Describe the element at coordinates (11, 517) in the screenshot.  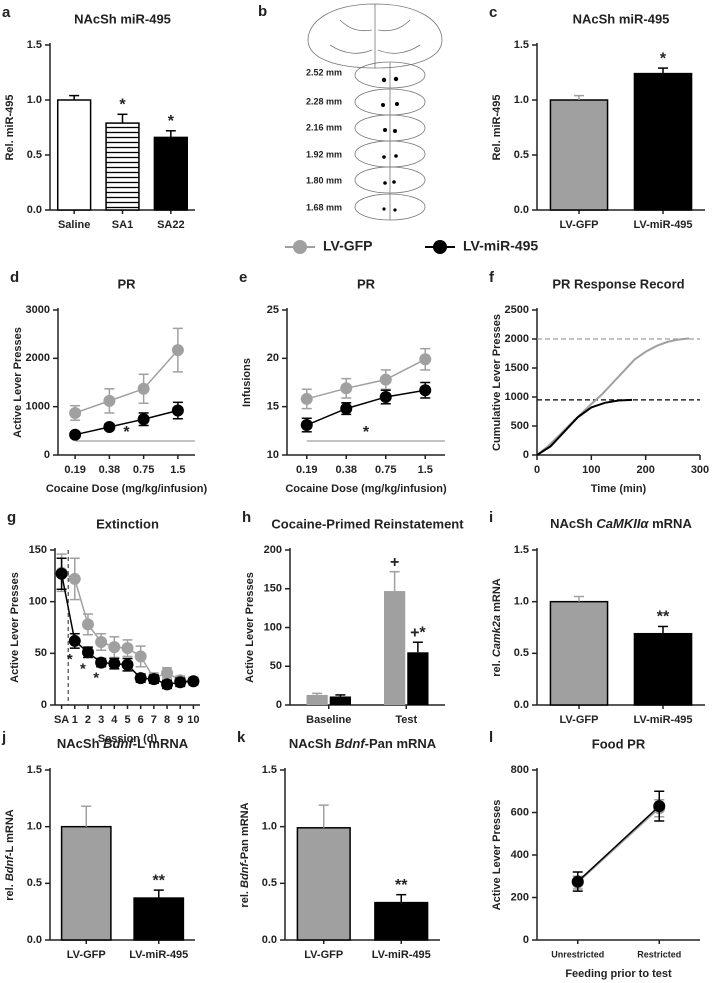
I see `panel-letter: g` at that location.